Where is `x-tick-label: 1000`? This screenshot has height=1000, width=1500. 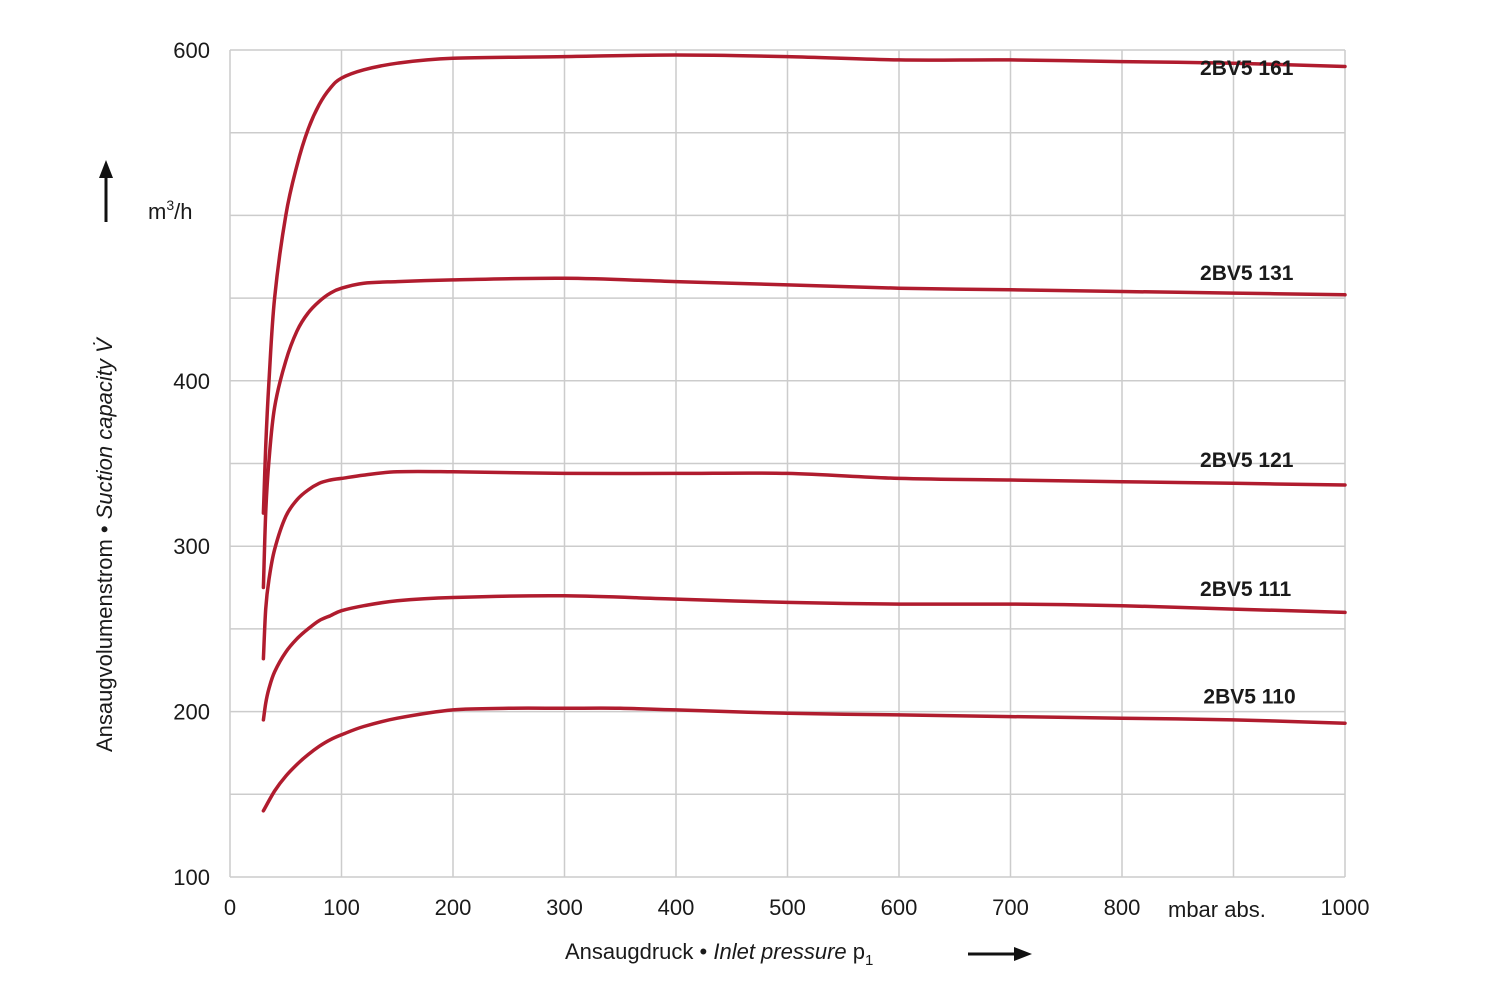 x-tick-label: 1000 is located at coordinates (1345, 907).